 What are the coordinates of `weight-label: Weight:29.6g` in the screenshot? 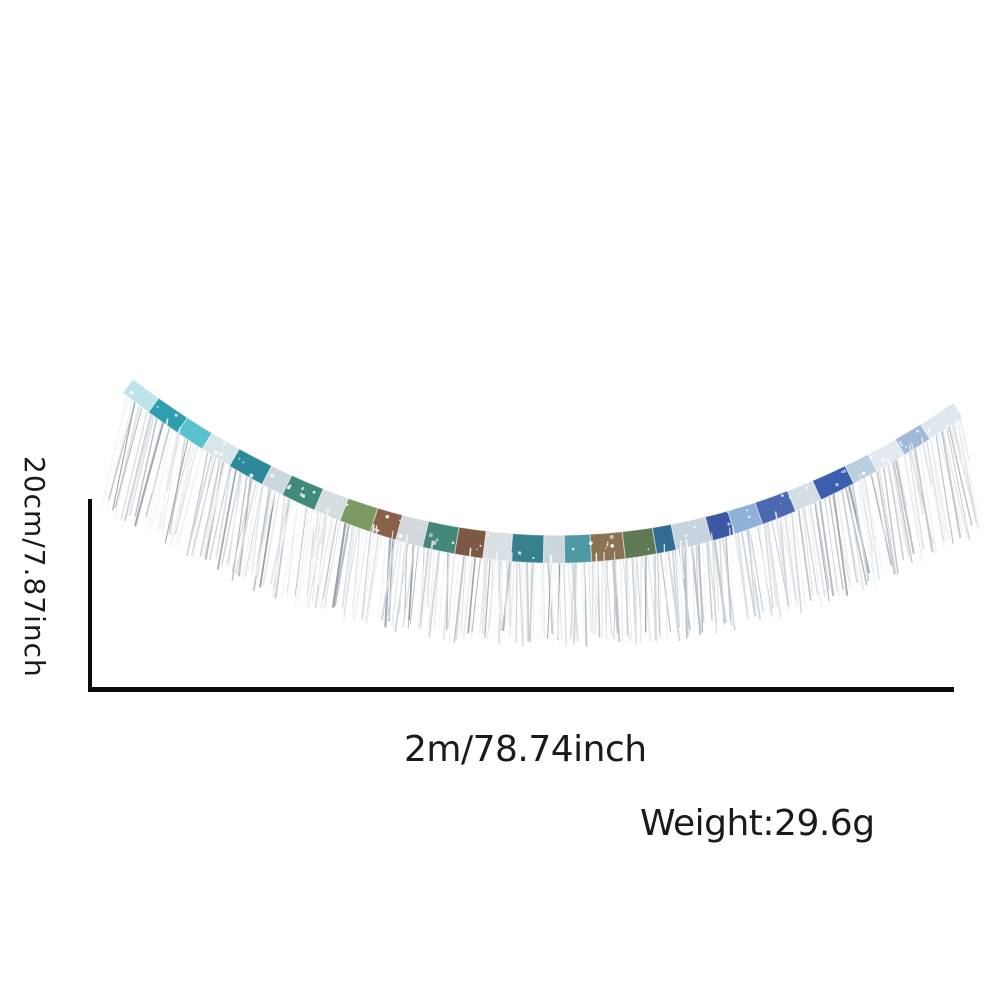 It's located at (757, 823).